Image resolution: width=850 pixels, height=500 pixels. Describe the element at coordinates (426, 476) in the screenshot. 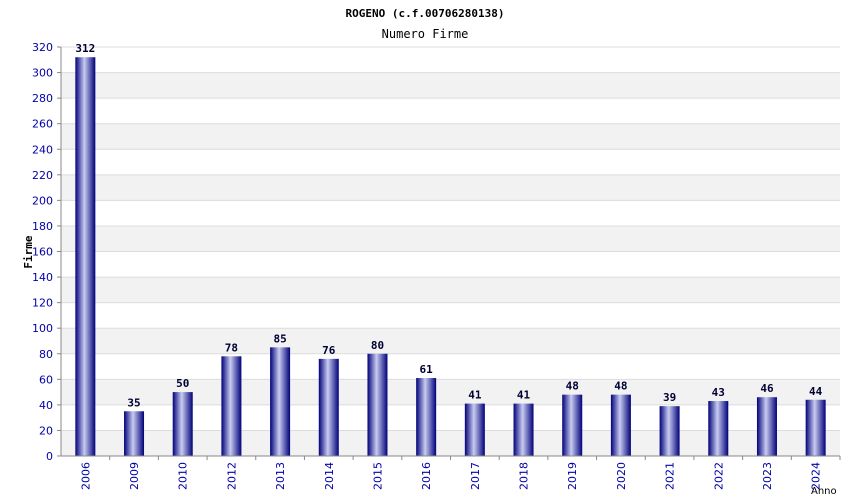

I see `x-tick-label: 2016` at that location.